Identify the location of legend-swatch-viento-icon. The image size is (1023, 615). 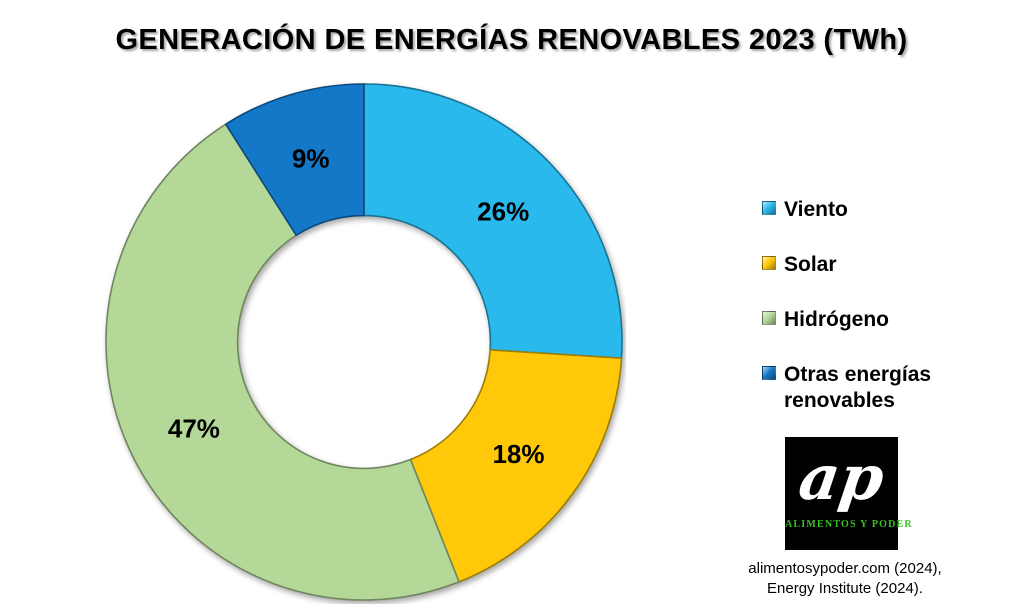
(769, 208).